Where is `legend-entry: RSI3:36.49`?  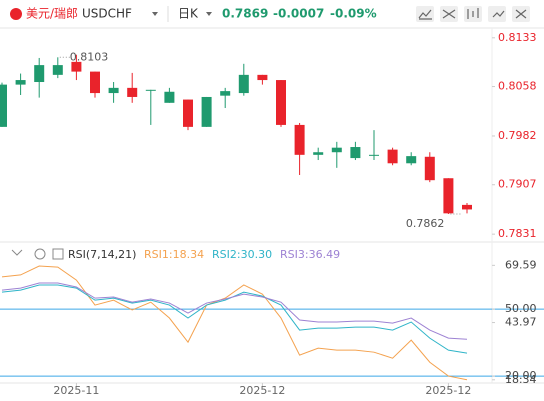 legend-entry: RSI3:36.49 is located at coordinates (310, 254).